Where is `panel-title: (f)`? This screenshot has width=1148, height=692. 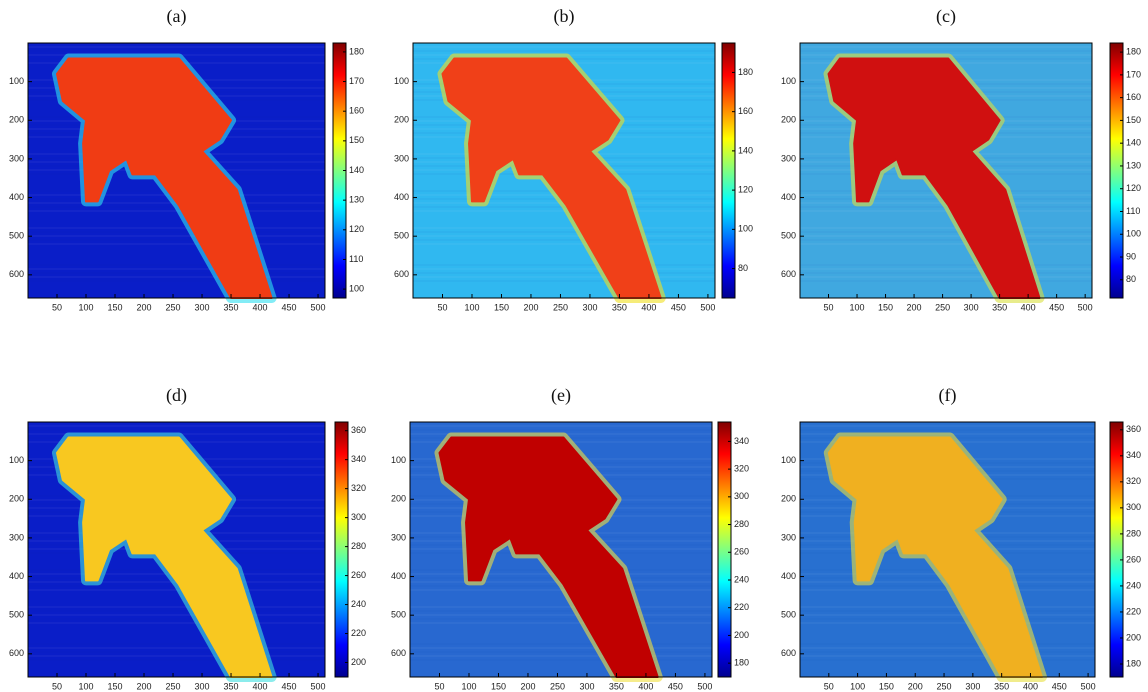
panel-title: (f) is located at coordinates (948, 395).